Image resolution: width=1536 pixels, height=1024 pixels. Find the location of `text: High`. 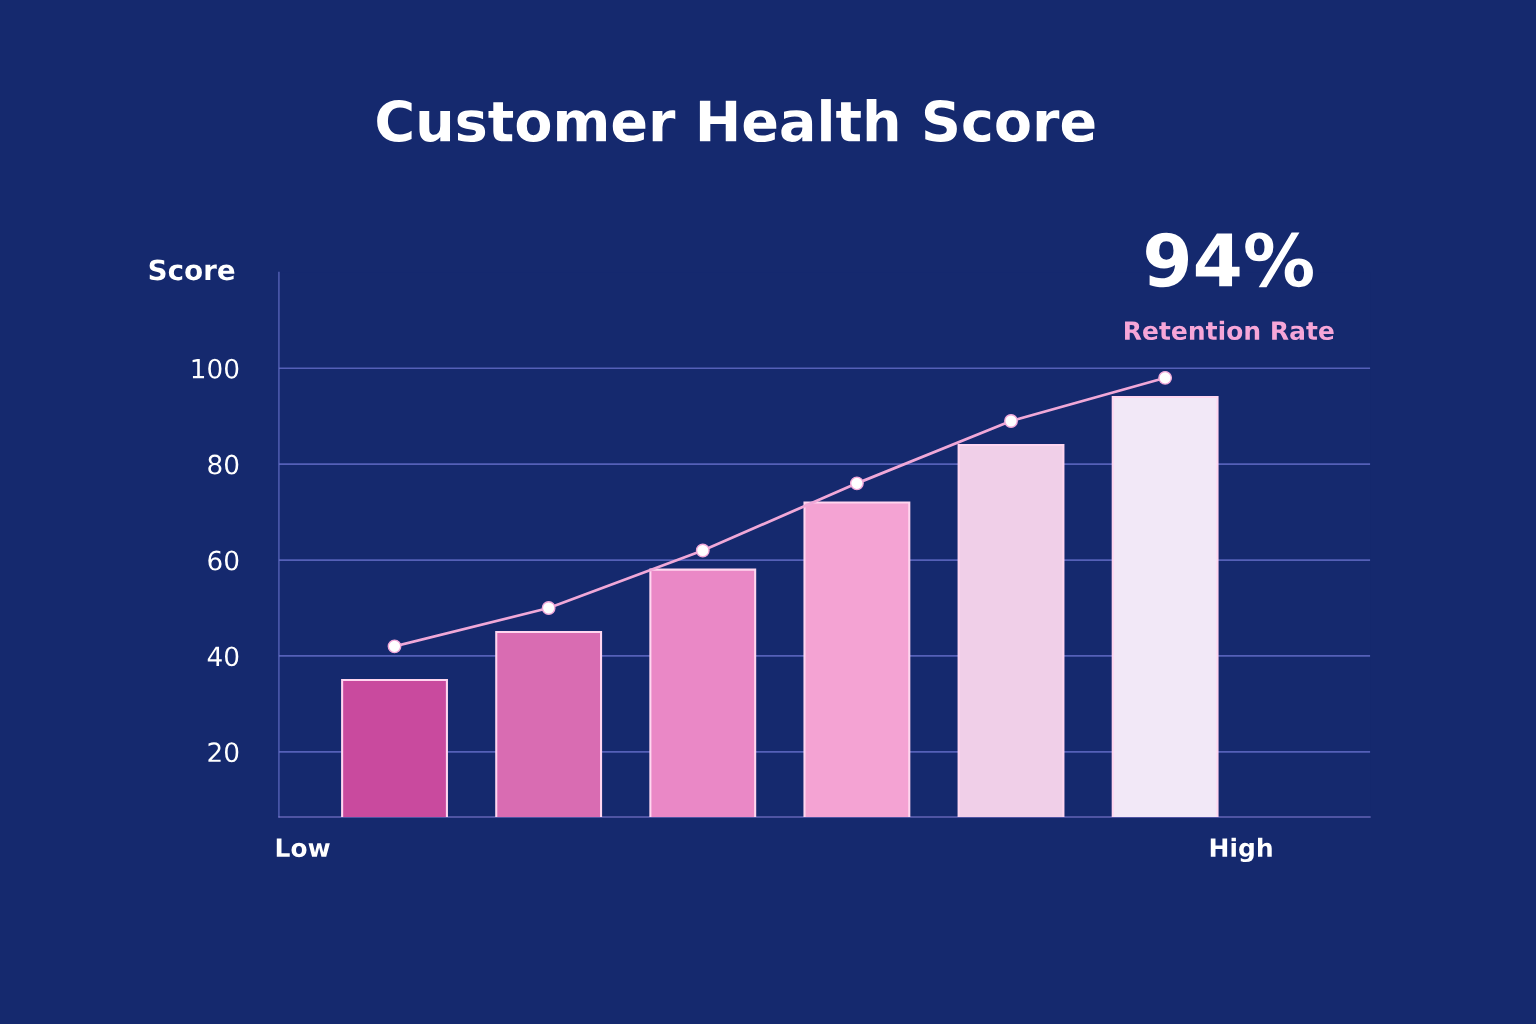

text: High is located at coordinates (1241, 850).